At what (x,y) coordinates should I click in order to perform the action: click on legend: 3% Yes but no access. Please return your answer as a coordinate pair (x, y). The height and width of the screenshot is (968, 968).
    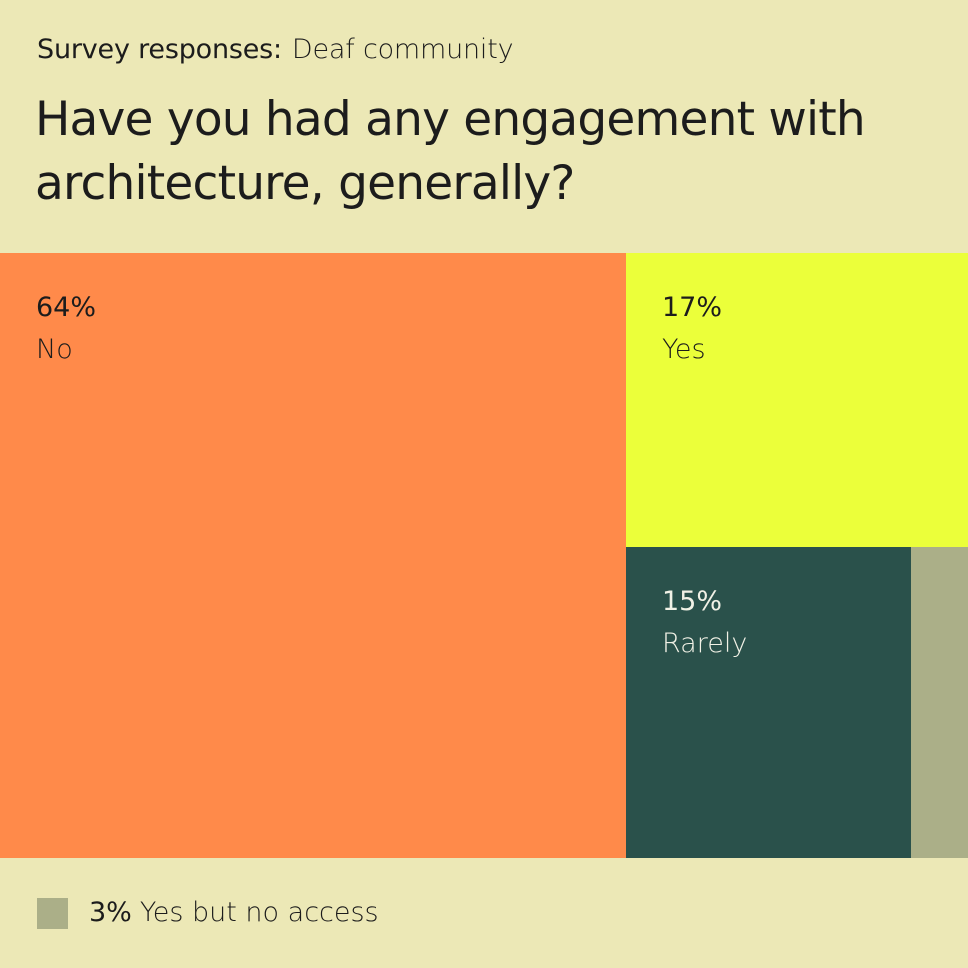
    Looking at the image, I should click on (484, 913).